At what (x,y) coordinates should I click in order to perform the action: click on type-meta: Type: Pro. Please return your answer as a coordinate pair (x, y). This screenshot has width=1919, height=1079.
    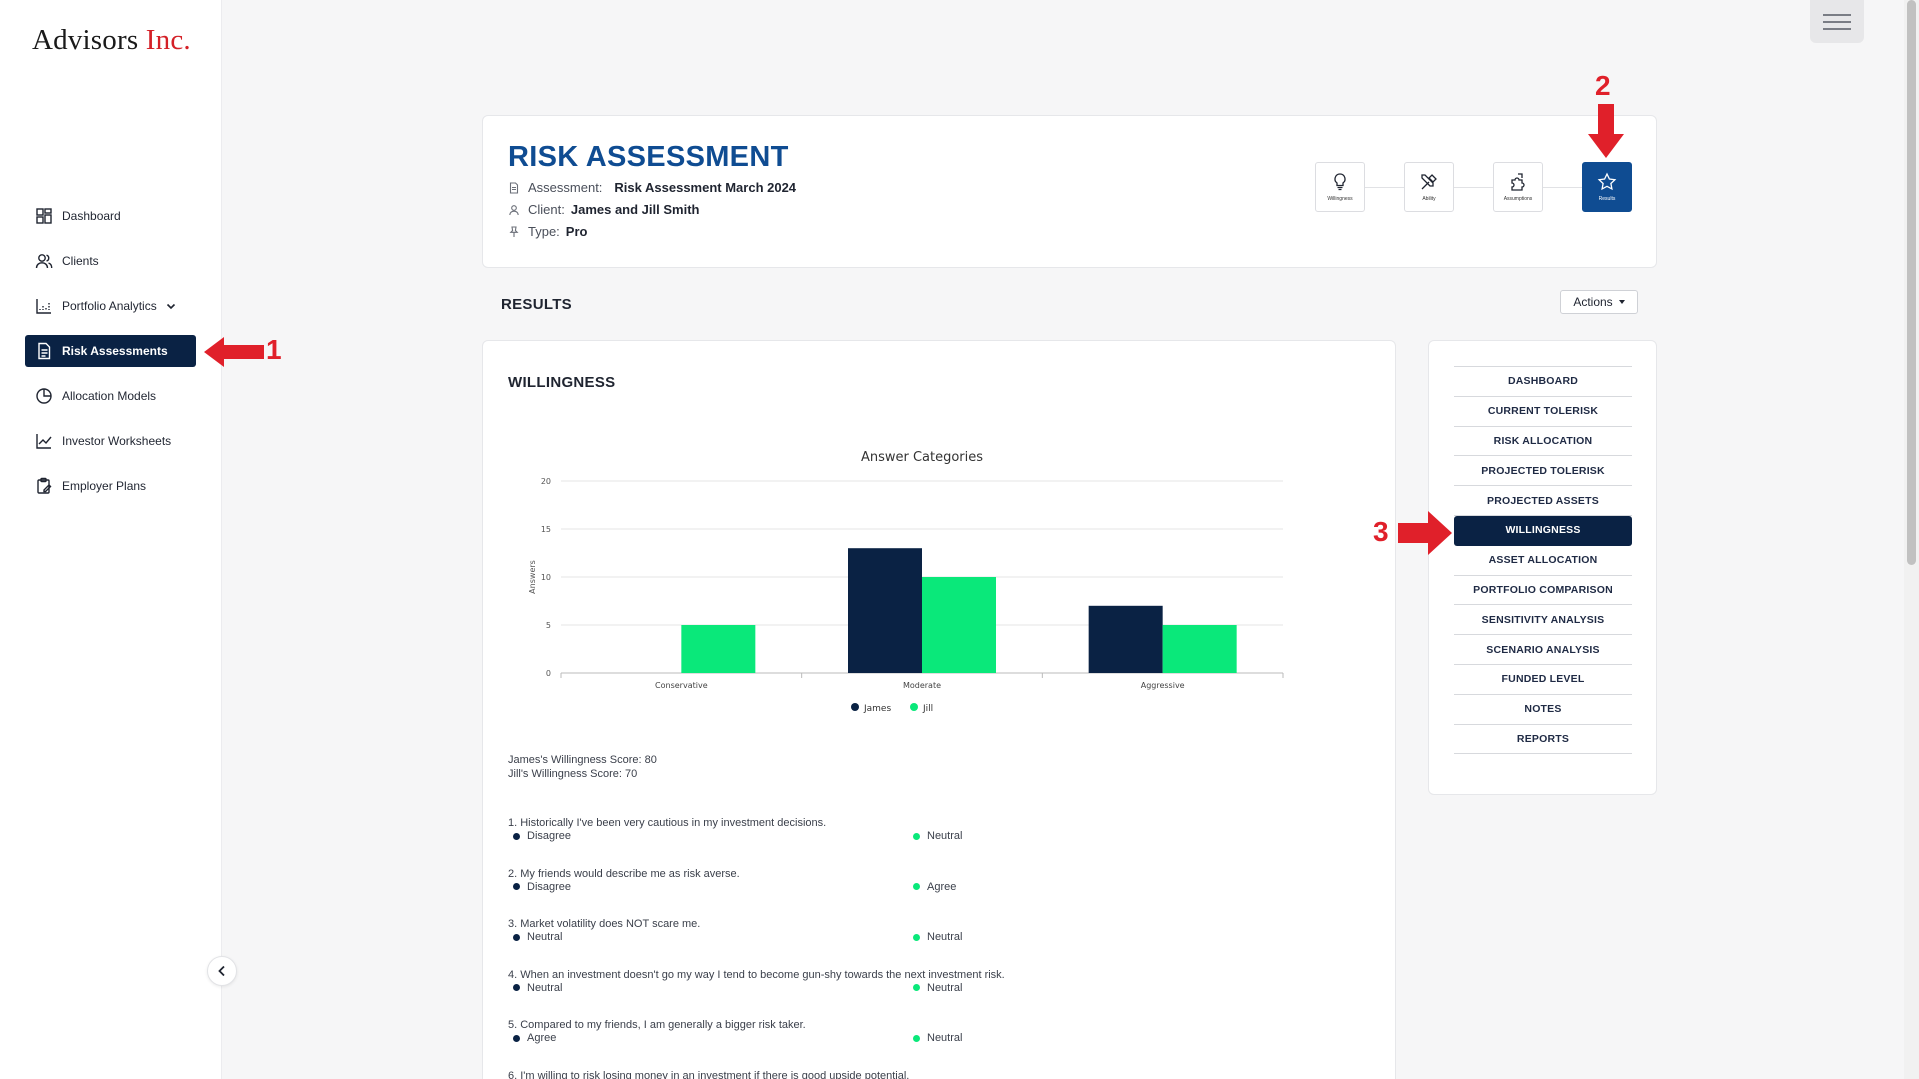
    Looking at the image, I should click on (547, 231).